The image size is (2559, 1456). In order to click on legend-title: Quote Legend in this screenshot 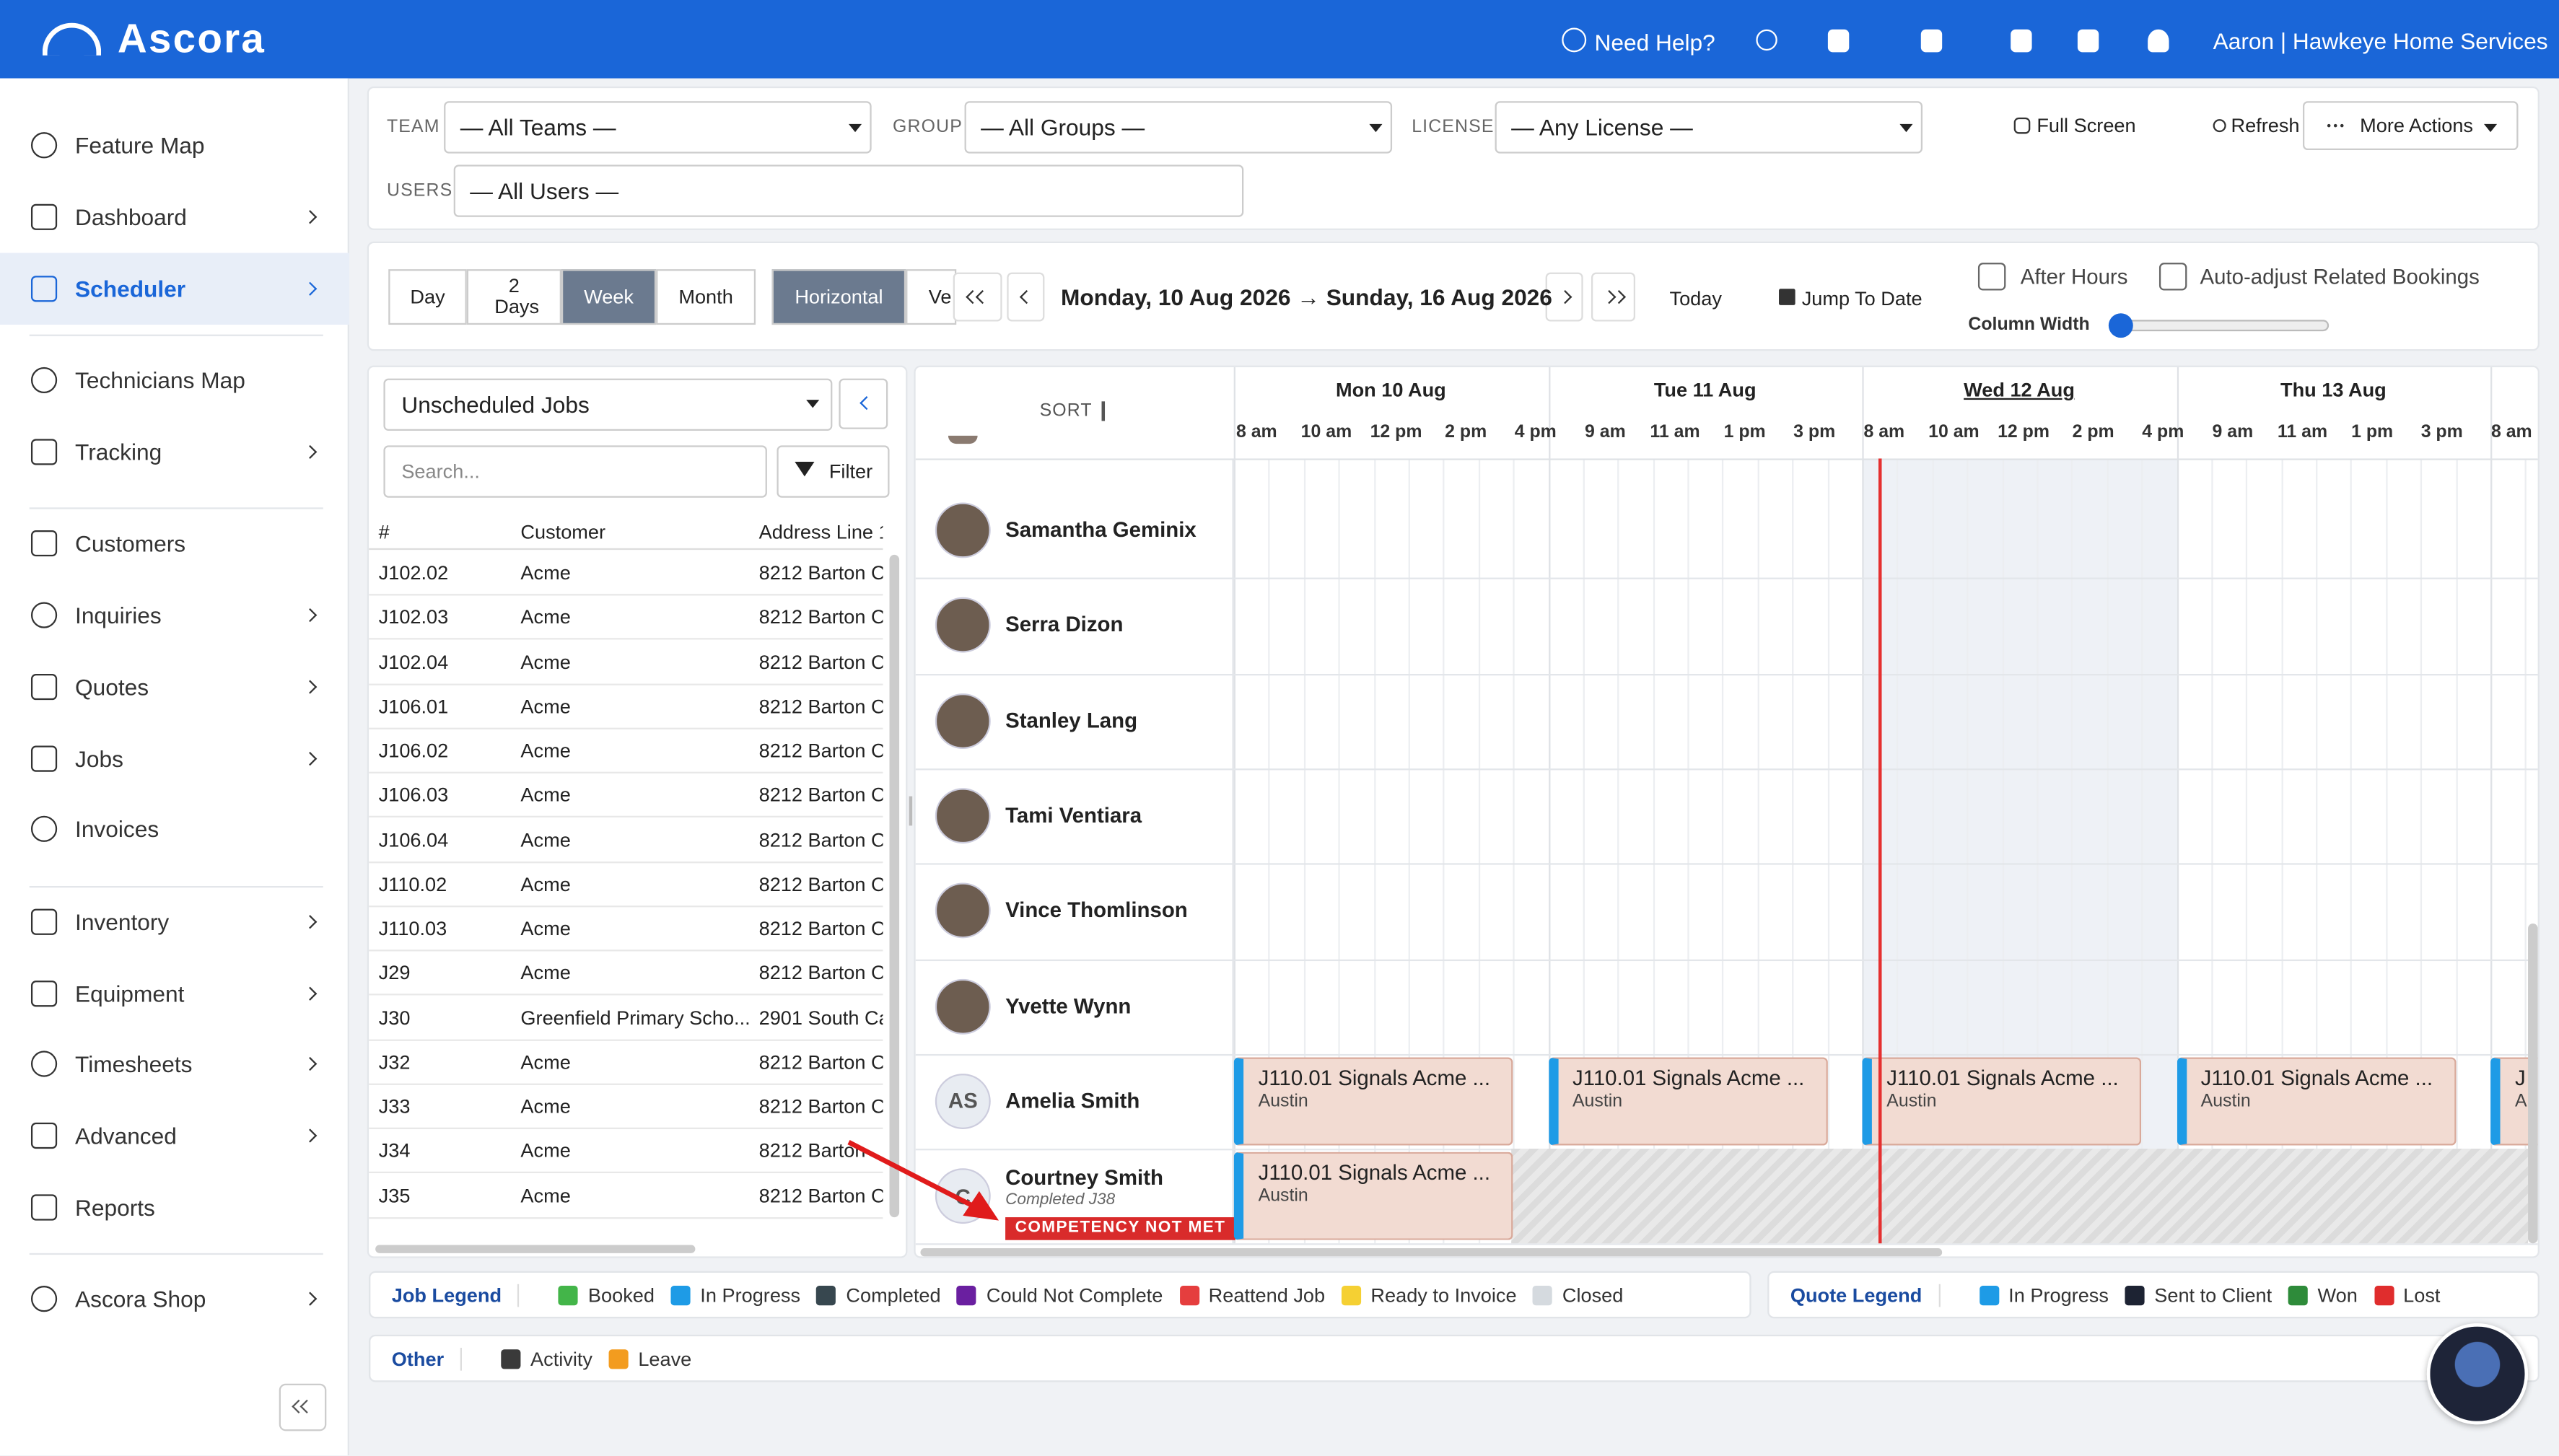, I will do `click(1865, 1295)`.